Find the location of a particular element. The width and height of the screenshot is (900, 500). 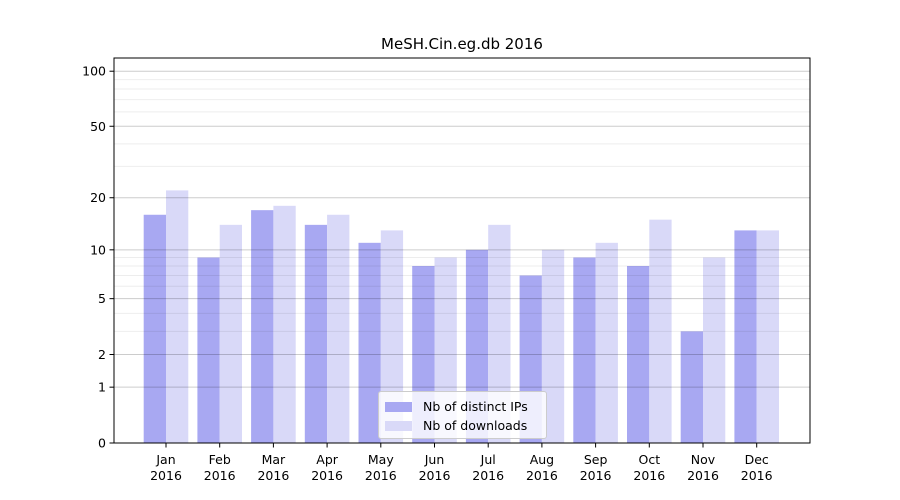

bar-downloads-mar is located at coordinates (284, 324).